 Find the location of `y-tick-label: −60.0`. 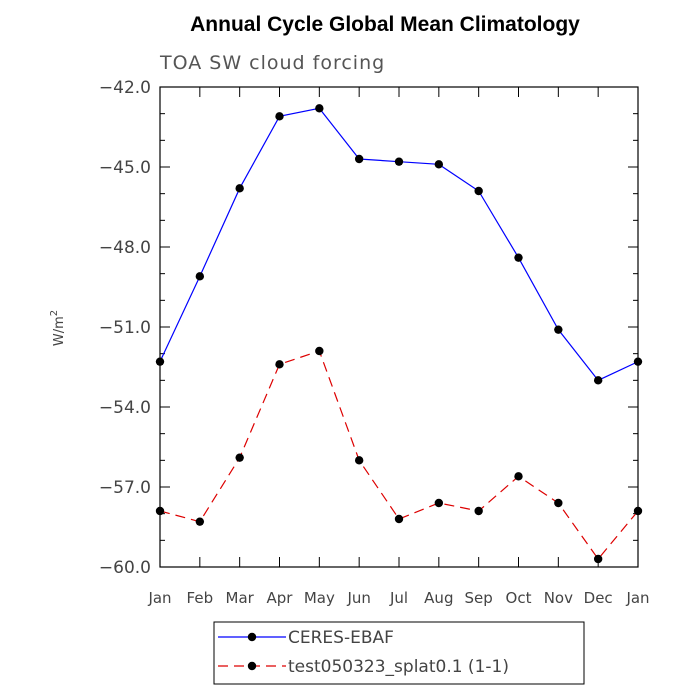

y-tick-label: −60.0 is located at coordinates (125, 568).